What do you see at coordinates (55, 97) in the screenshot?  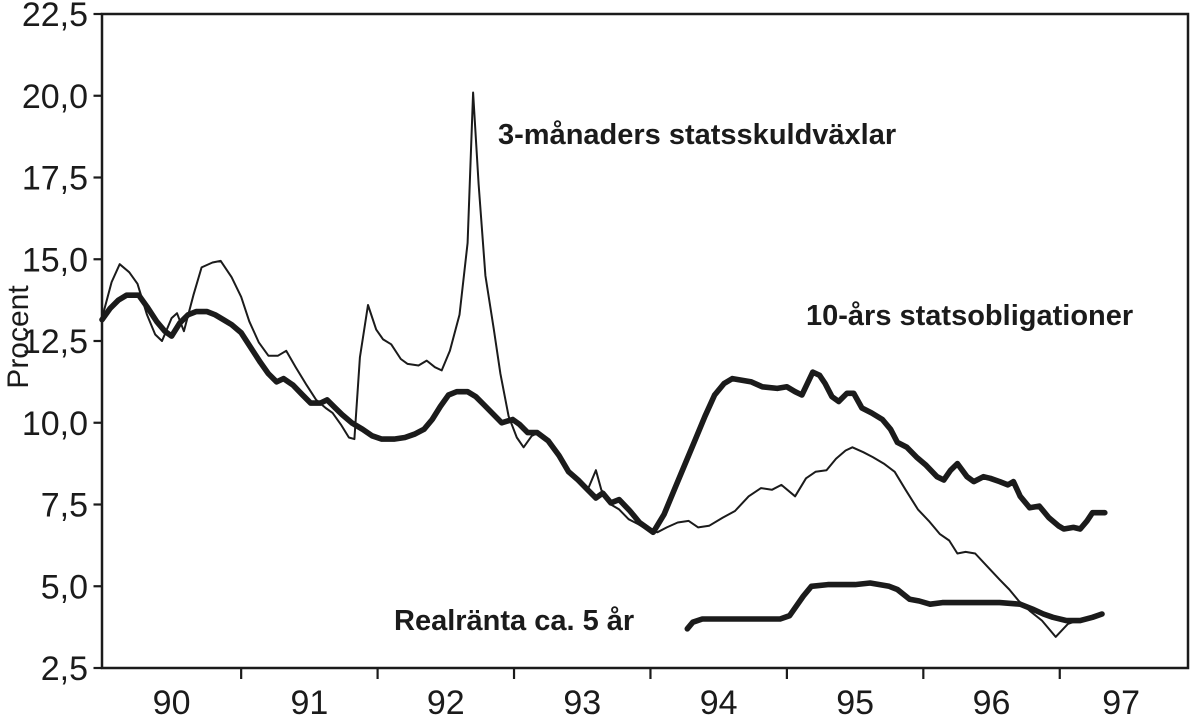 I see `y-tick-label: 20,0` at bounding box center [55, 97].